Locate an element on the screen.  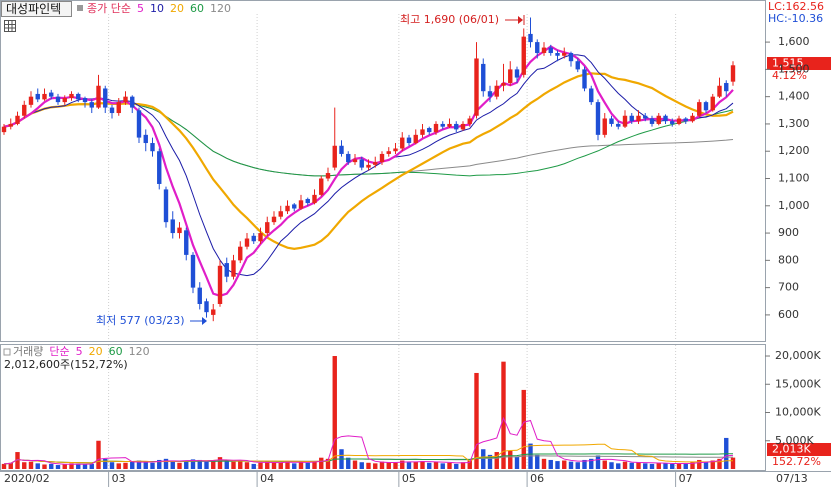
x-tick-label: 2020/02 is located at coordinates (27, 478).